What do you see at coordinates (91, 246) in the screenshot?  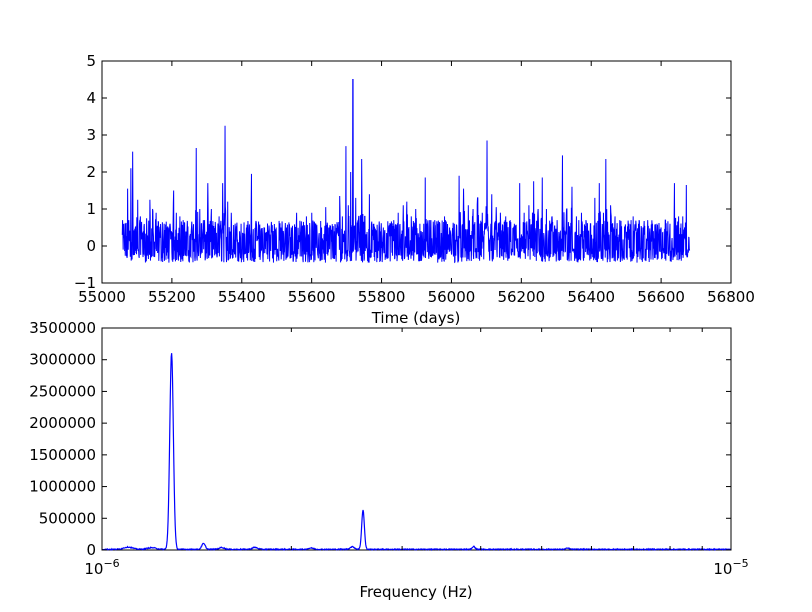 I see `time-y-tick-label: 0` at bounding box center [91, 246].